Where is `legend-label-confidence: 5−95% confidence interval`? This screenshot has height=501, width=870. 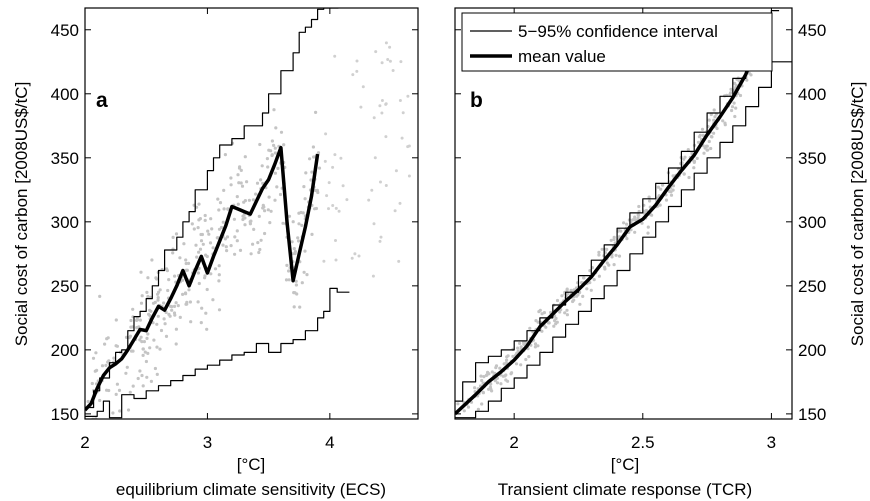 legend-label-confidence: 5−95% confidence interval is located at coordinates (618, 31).